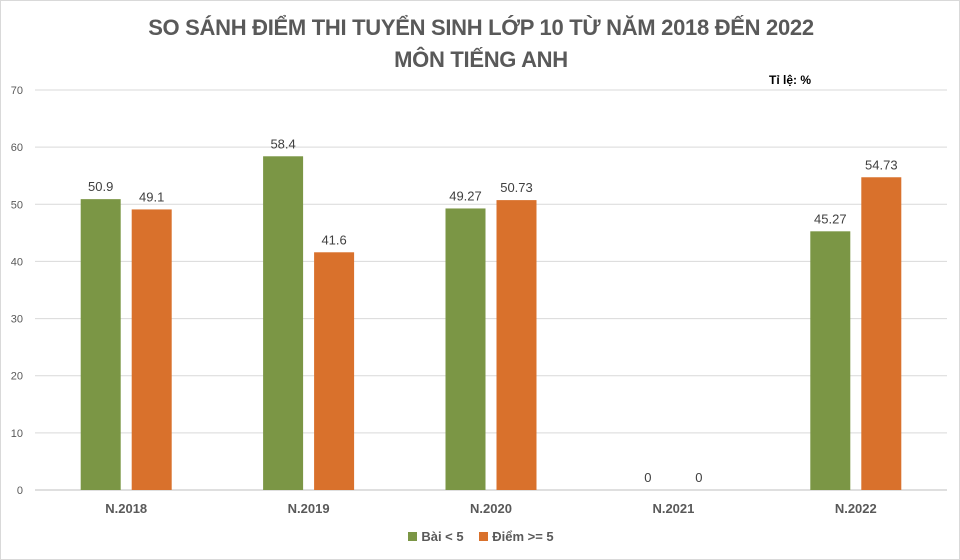  I want to click on x-tick-label: N.2018, so click(126, 508).